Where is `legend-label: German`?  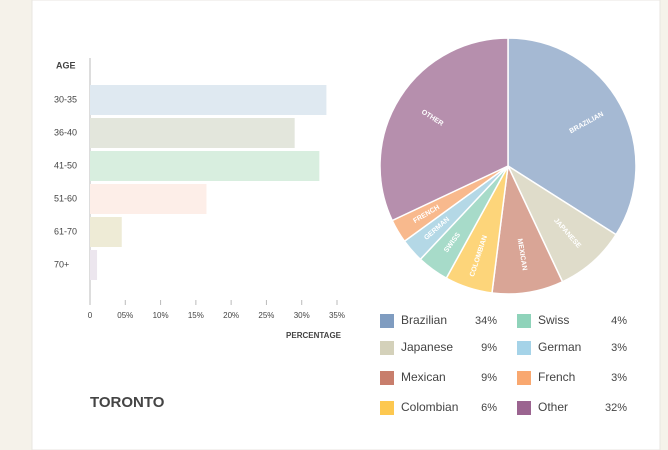
legend-label: German is located at coordinates (559, 347).